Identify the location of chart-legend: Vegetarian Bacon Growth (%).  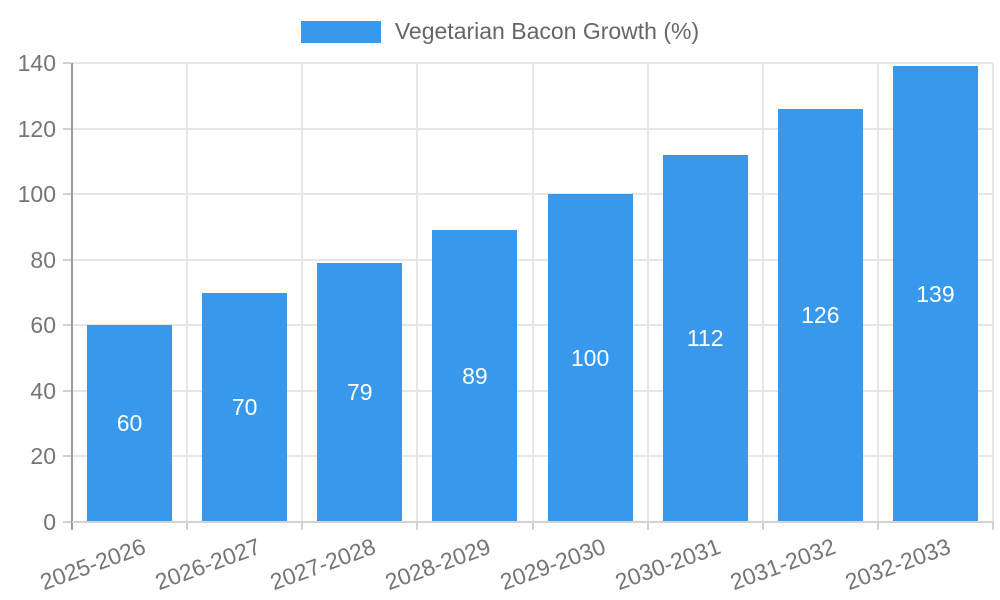
(500, 31).